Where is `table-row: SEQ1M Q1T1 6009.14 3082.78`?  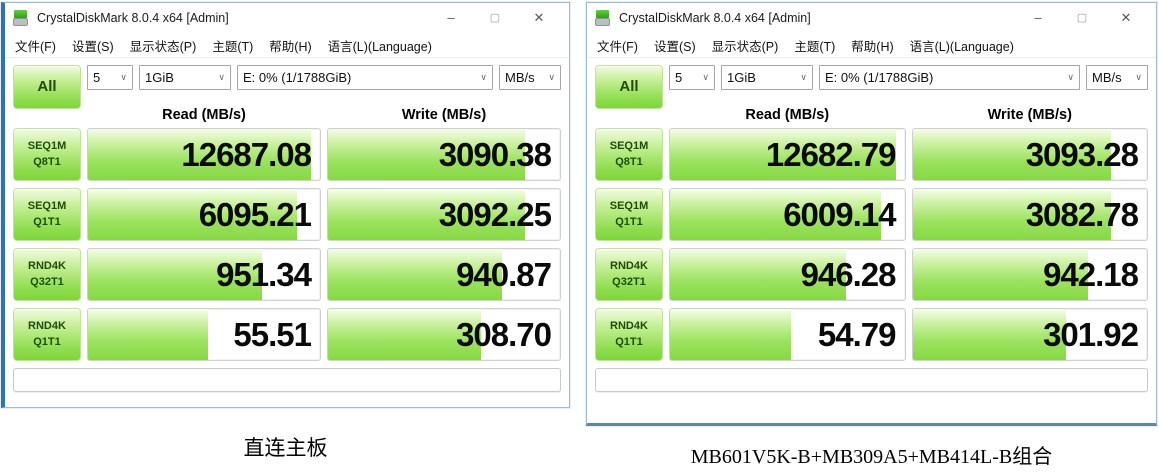 table-row: SEQ1M Q1T1 6009.14 3082.78 is located at coordinates (871, 214).